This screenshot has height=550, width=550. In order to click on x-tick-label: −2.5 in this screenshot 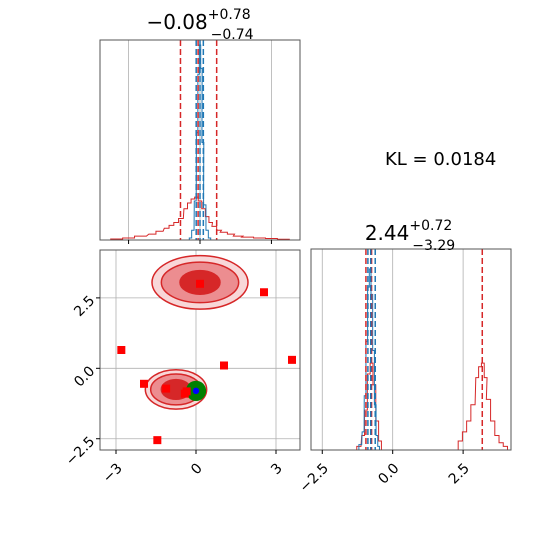, I will do `click(314, 477)`.